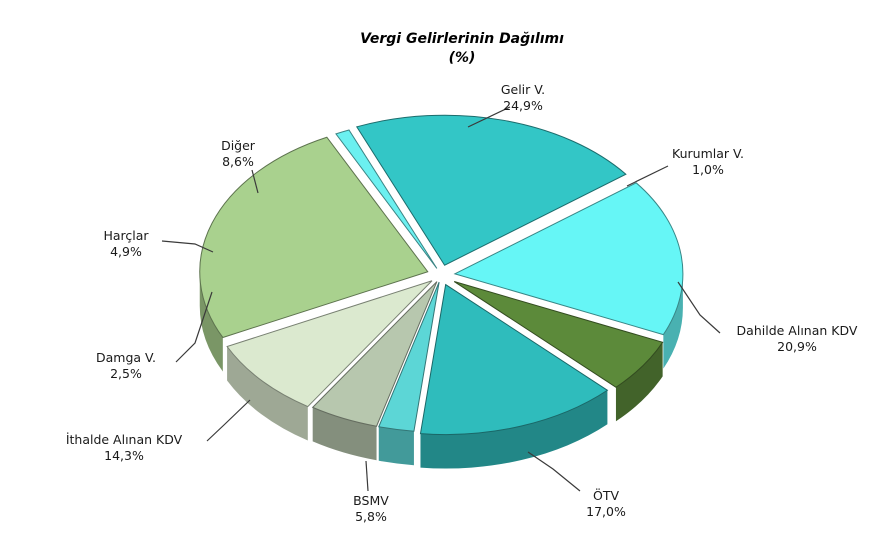 This screenshot has height=550, width=888. What do you see at coordinates (673, 321) in the screenshot?
I see `slice-side-otv` at bounding box center [673, 321].